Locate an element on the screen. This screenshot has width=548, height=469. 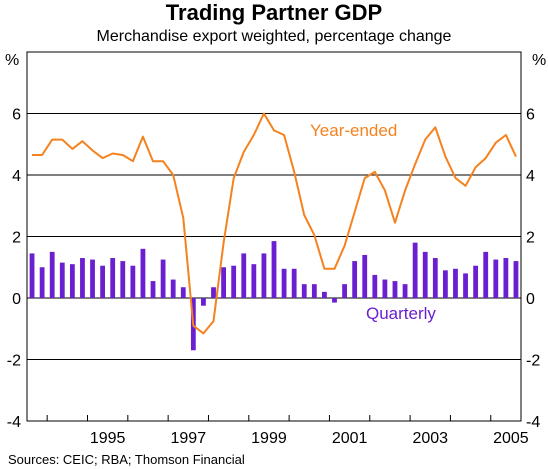
axis-ticks is located at coordinates (269, 418).